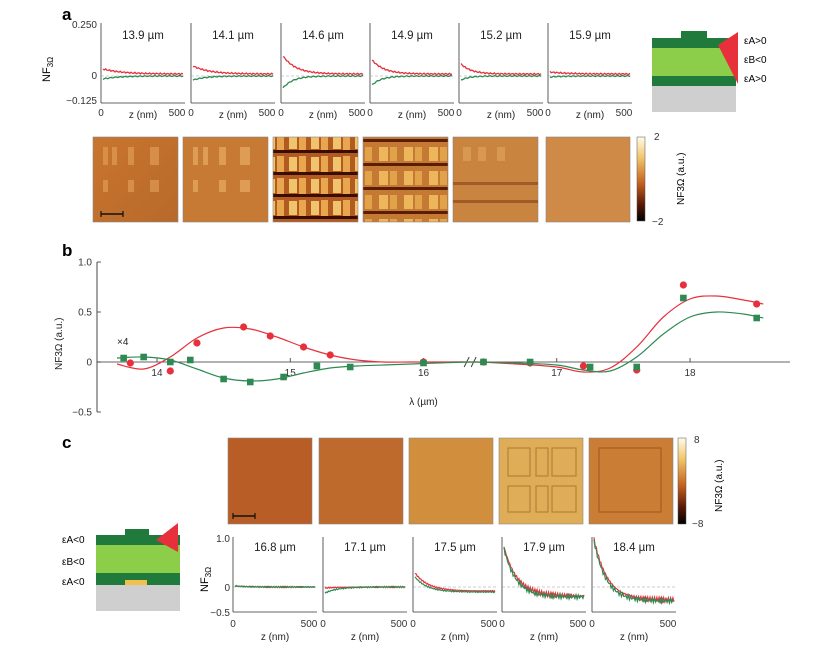  What do you see at coordinates (690, 373) in the screenshot?
I see `panel-b-xtick-label: 18` at bounding box center [690, 373].